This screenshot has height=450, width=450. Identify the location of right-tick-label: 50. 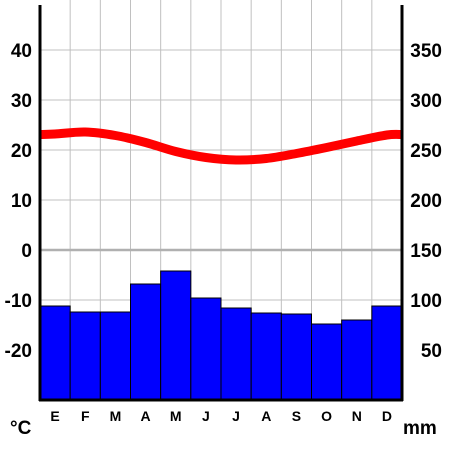
(431, 351).